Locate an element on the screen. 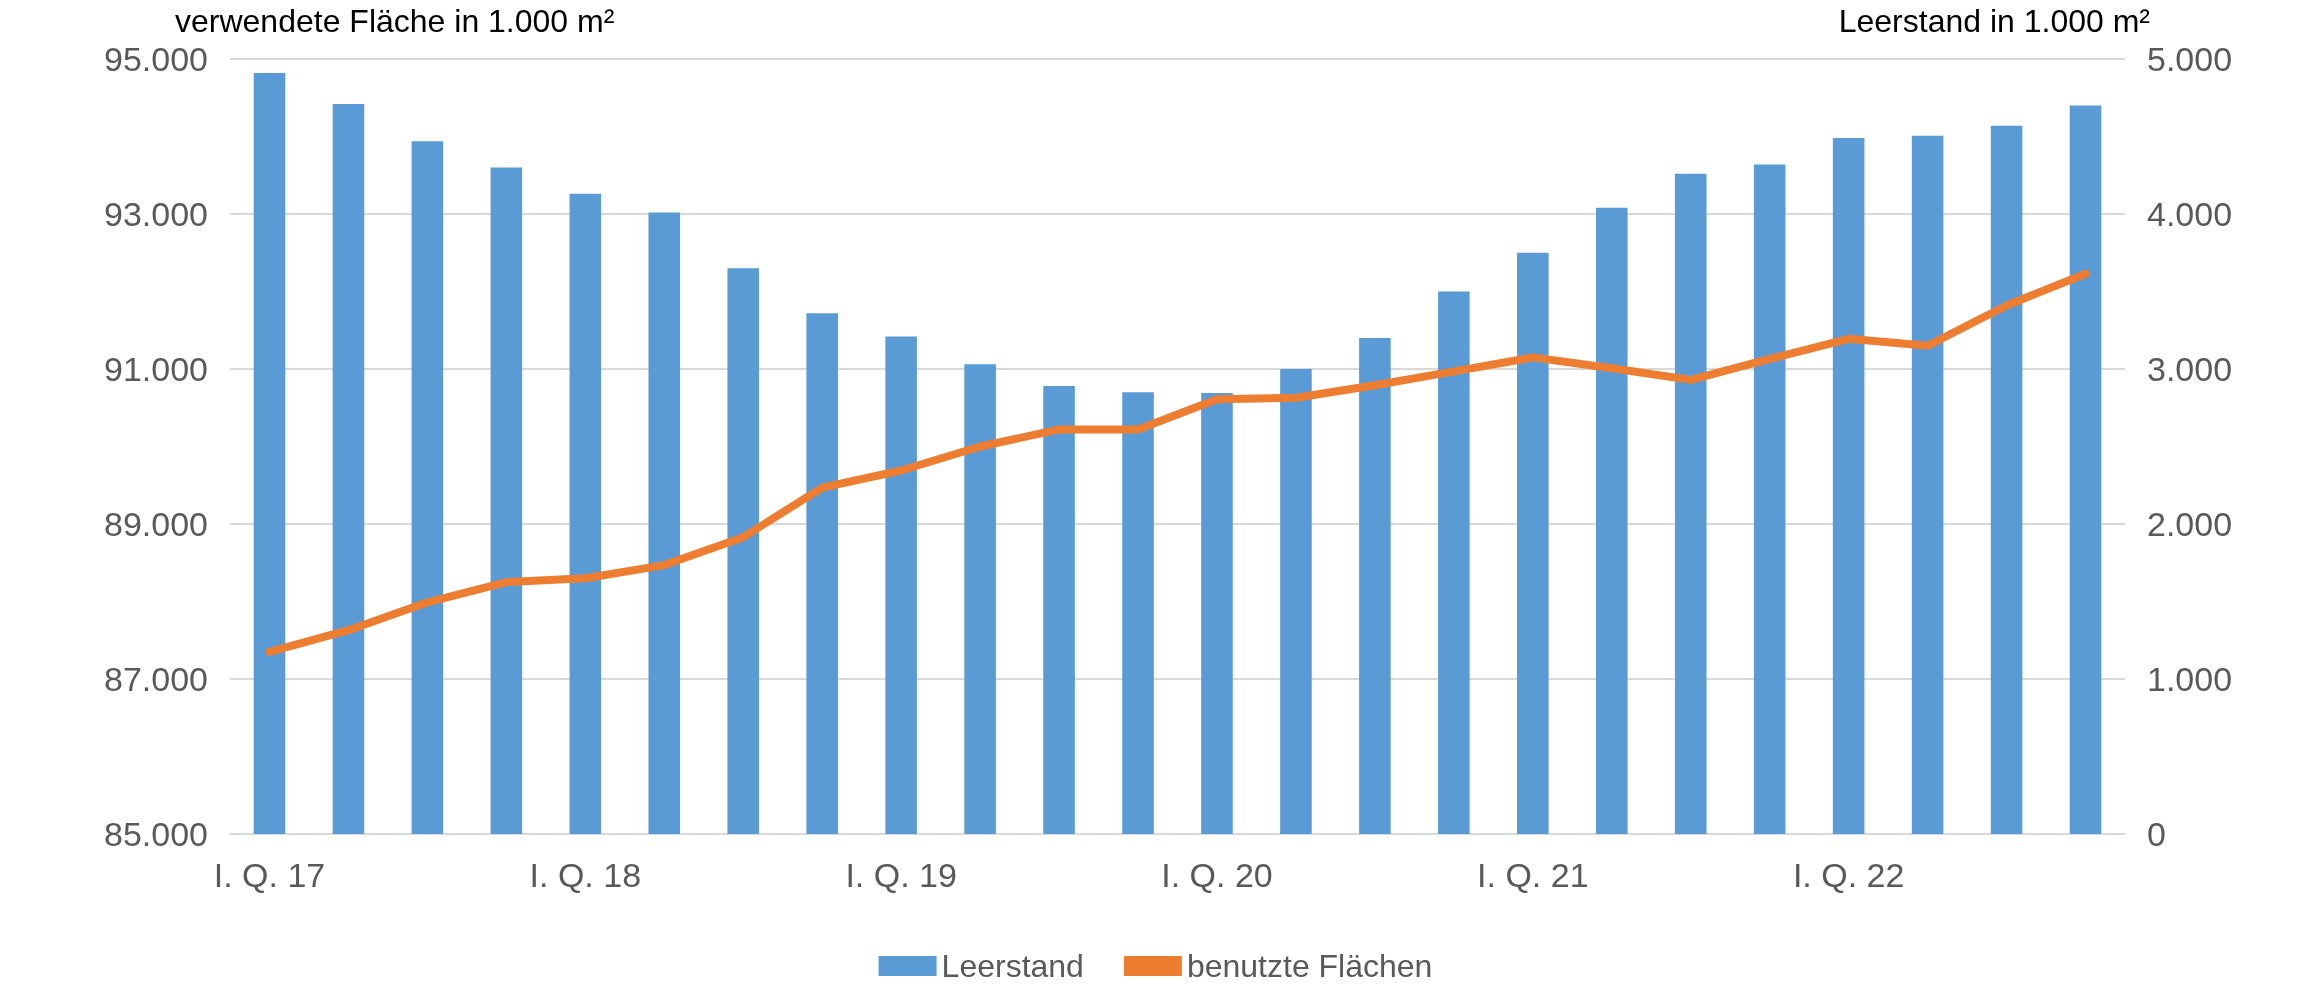 This screenshot has width=2311, height=997. y-tick-label: 87.000 is located at coordinates (156, 679).